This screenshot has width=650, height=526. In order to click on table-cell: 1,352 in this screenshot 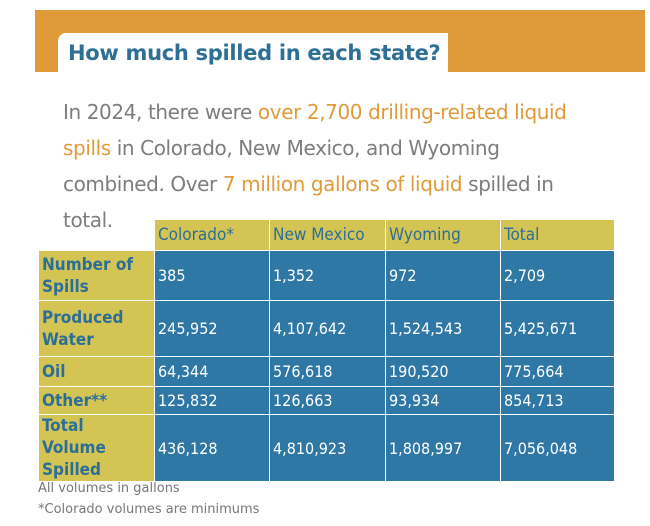, I will do `click(327, 275)`.